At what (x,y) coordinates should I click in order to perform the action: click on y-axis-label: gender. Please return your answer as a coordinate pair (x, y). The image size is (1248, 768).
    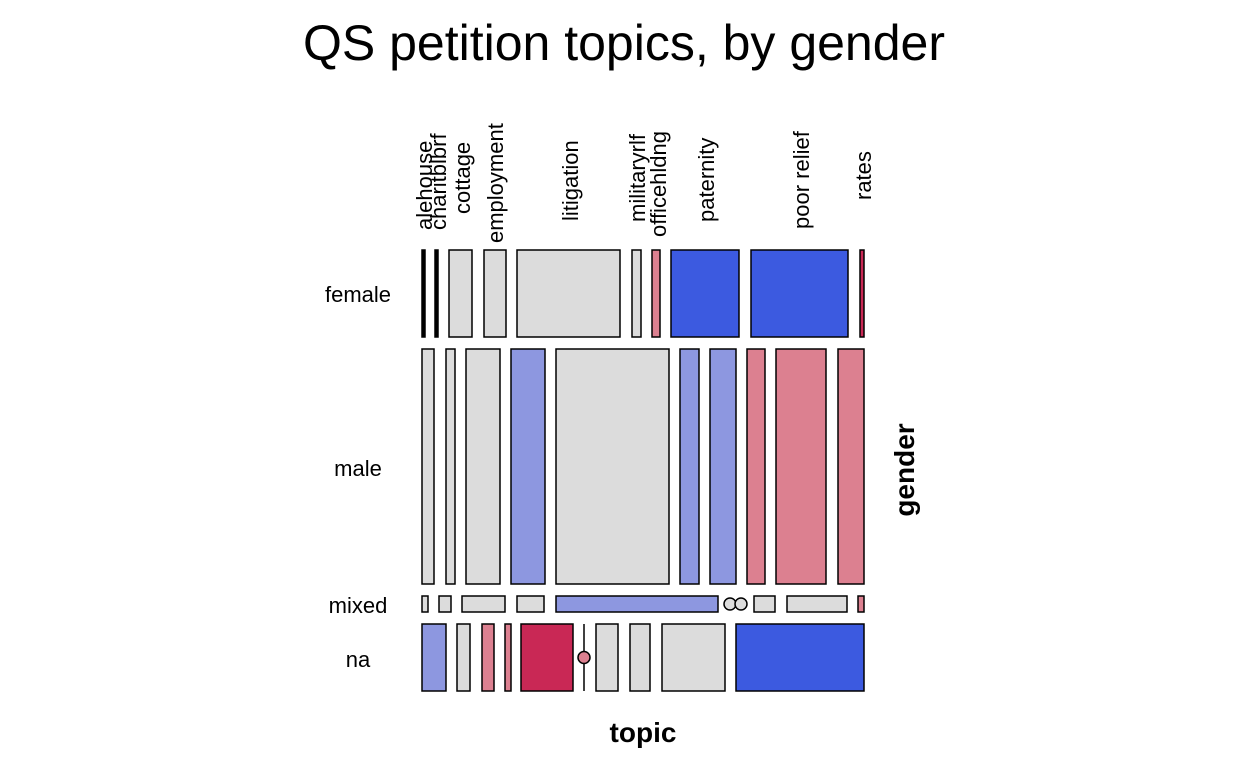
    Looking at the image, I should click on (904, 469).